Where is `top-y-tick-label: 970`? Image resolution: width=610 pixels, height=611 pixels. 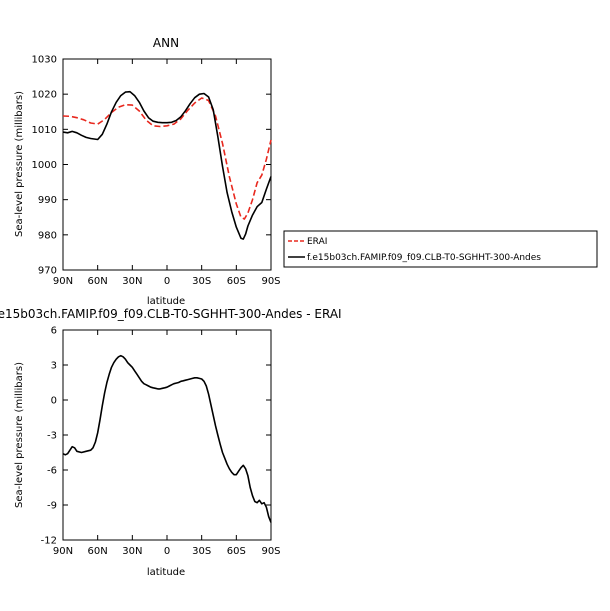 top-y-tick-label: 970 is located at coordinates (47, 271).